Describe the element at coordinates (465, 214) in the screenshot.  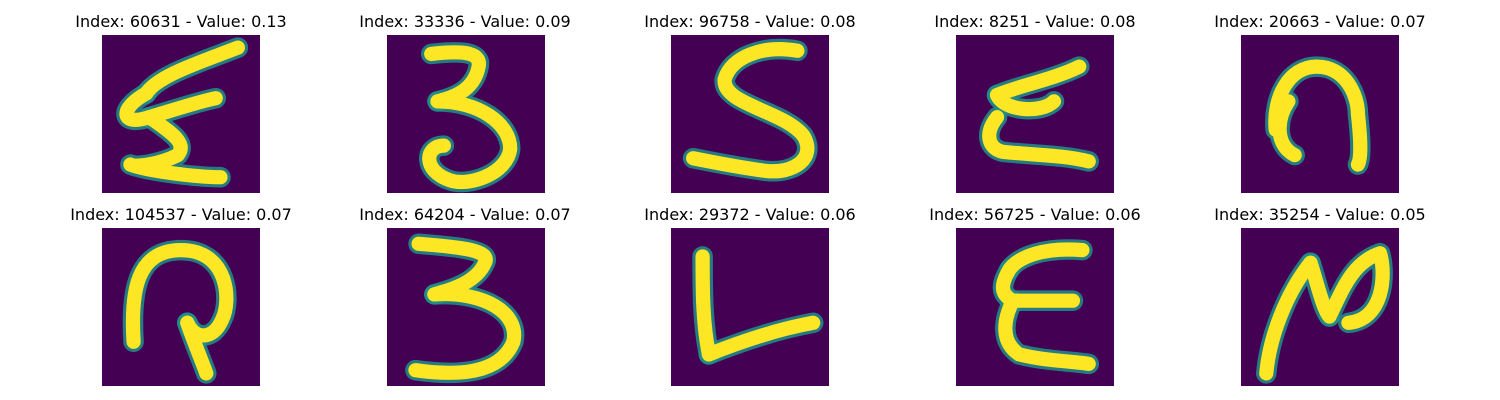
I see `panel-title: Index: 64204 - Value: 0.07` at that location.